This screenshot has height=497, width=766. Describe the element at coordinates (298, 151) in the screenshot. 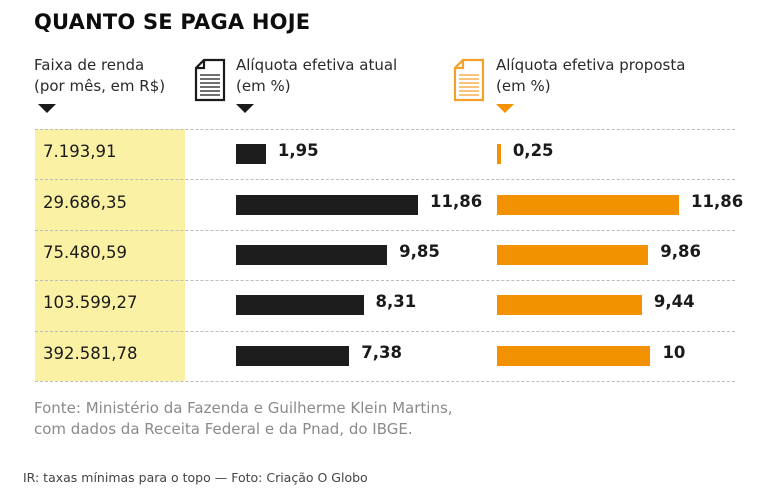

I see `current-value-label: 1,95` at that location.